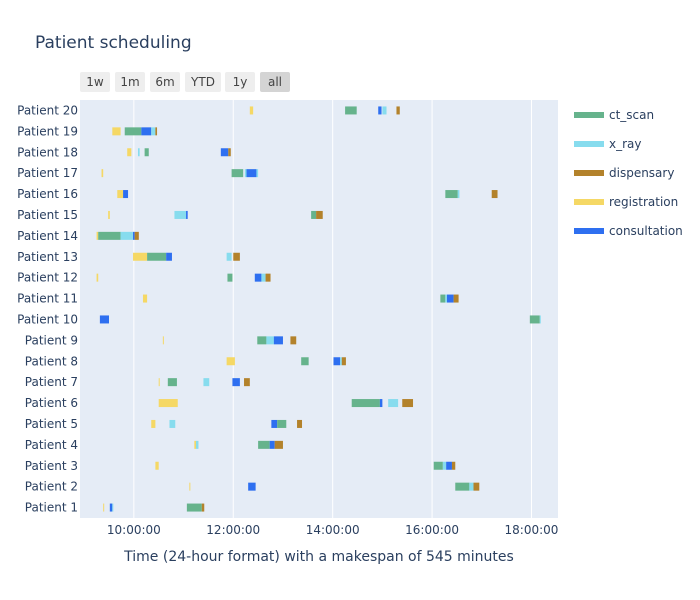  What do you see at coordinates (51, 424) in the screenshot?
I see `y-tick-label: Patient 5` at bounding box center [51, 424].